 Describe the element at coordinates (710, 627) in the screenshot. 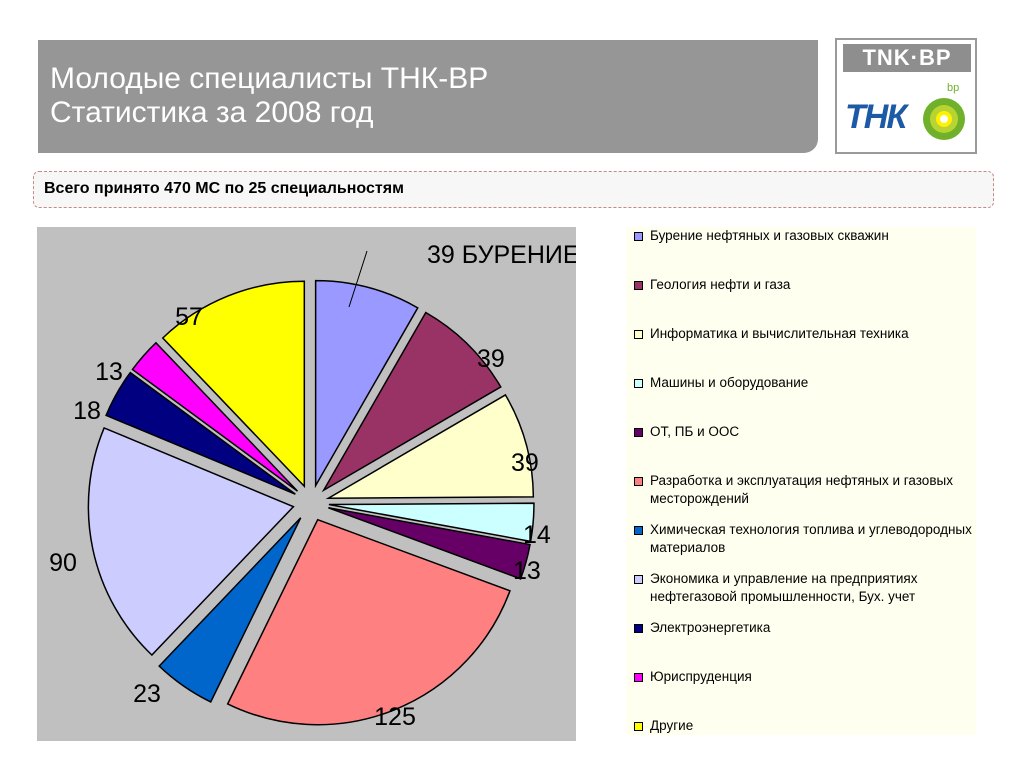

I see `legend-label: Электроэнергетика` at that location.